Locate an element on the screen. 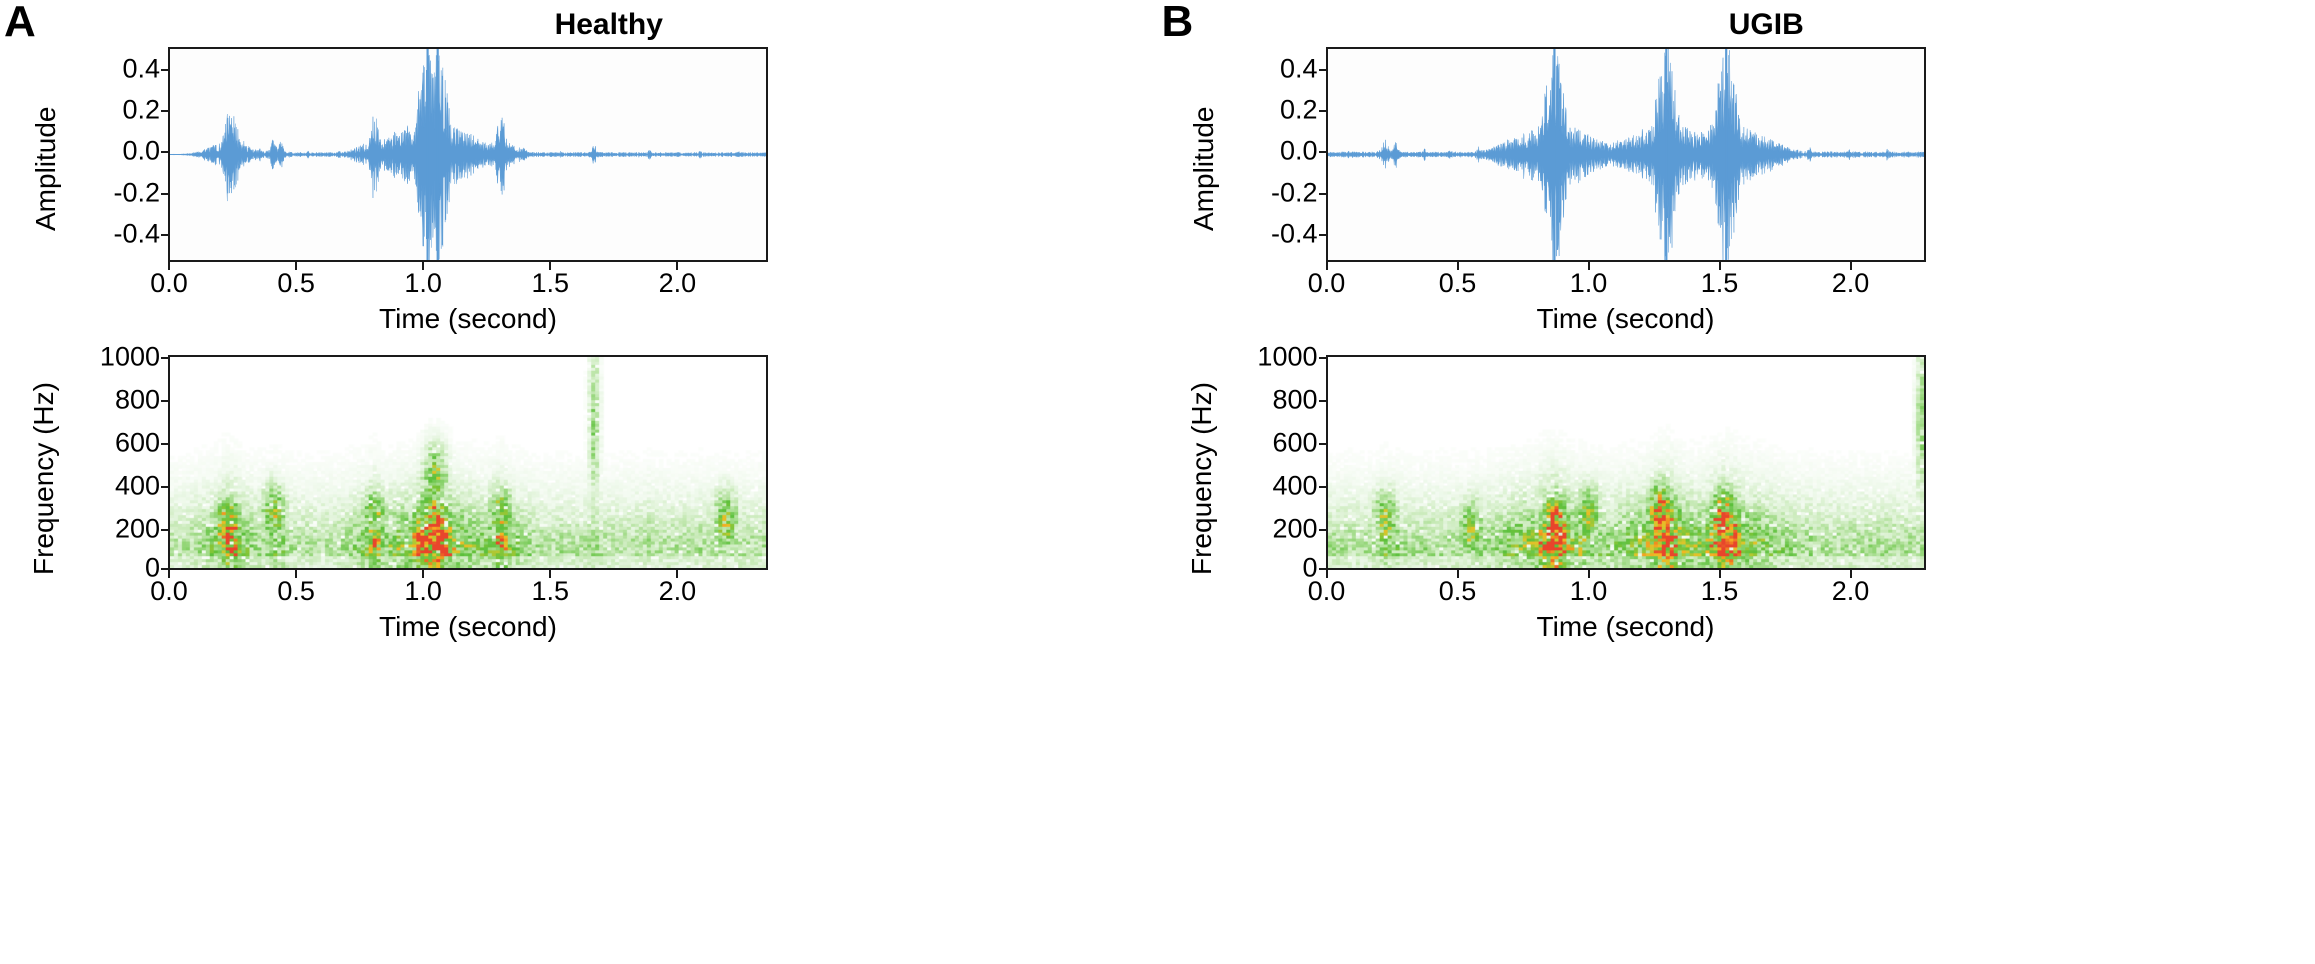  waveform-a-yticks: 0.4 0.2 0.0 -0.2 -0.4 is located at coordinates (125, 154).